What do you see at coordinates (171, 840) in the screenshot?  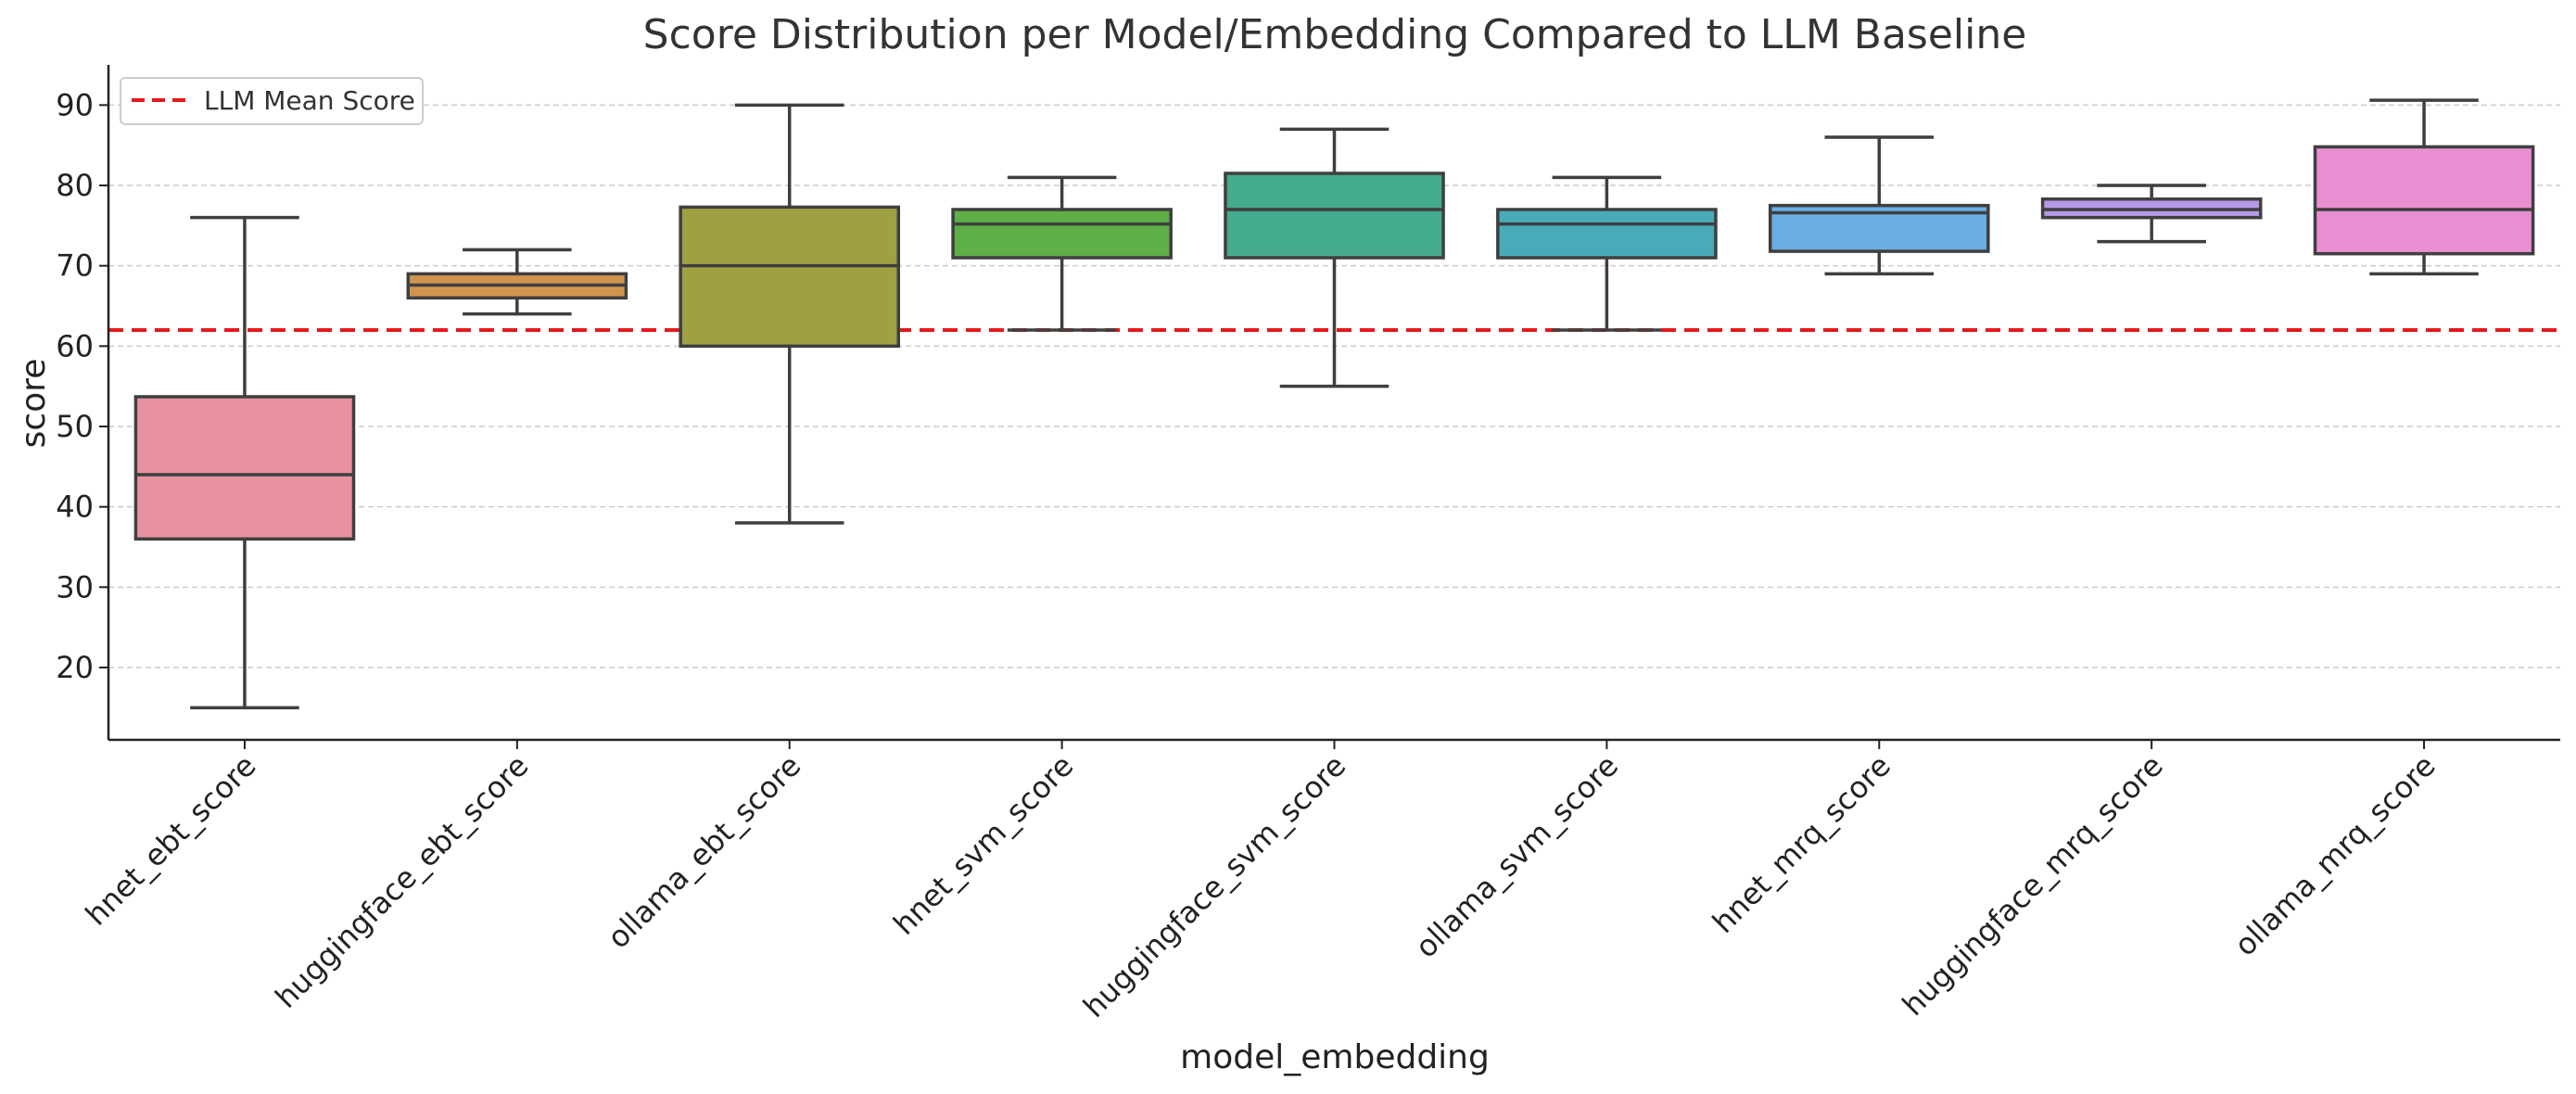 I see `x-tick-label: hnet_ebt_score` at bounding box center [171, 840].